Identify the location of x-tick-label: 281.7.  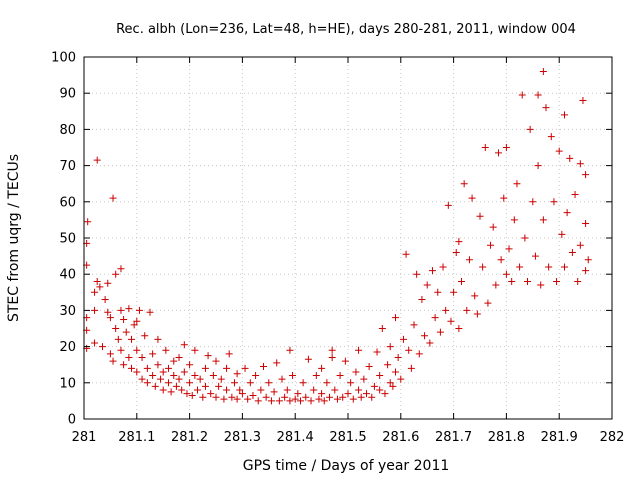
(453, 437).